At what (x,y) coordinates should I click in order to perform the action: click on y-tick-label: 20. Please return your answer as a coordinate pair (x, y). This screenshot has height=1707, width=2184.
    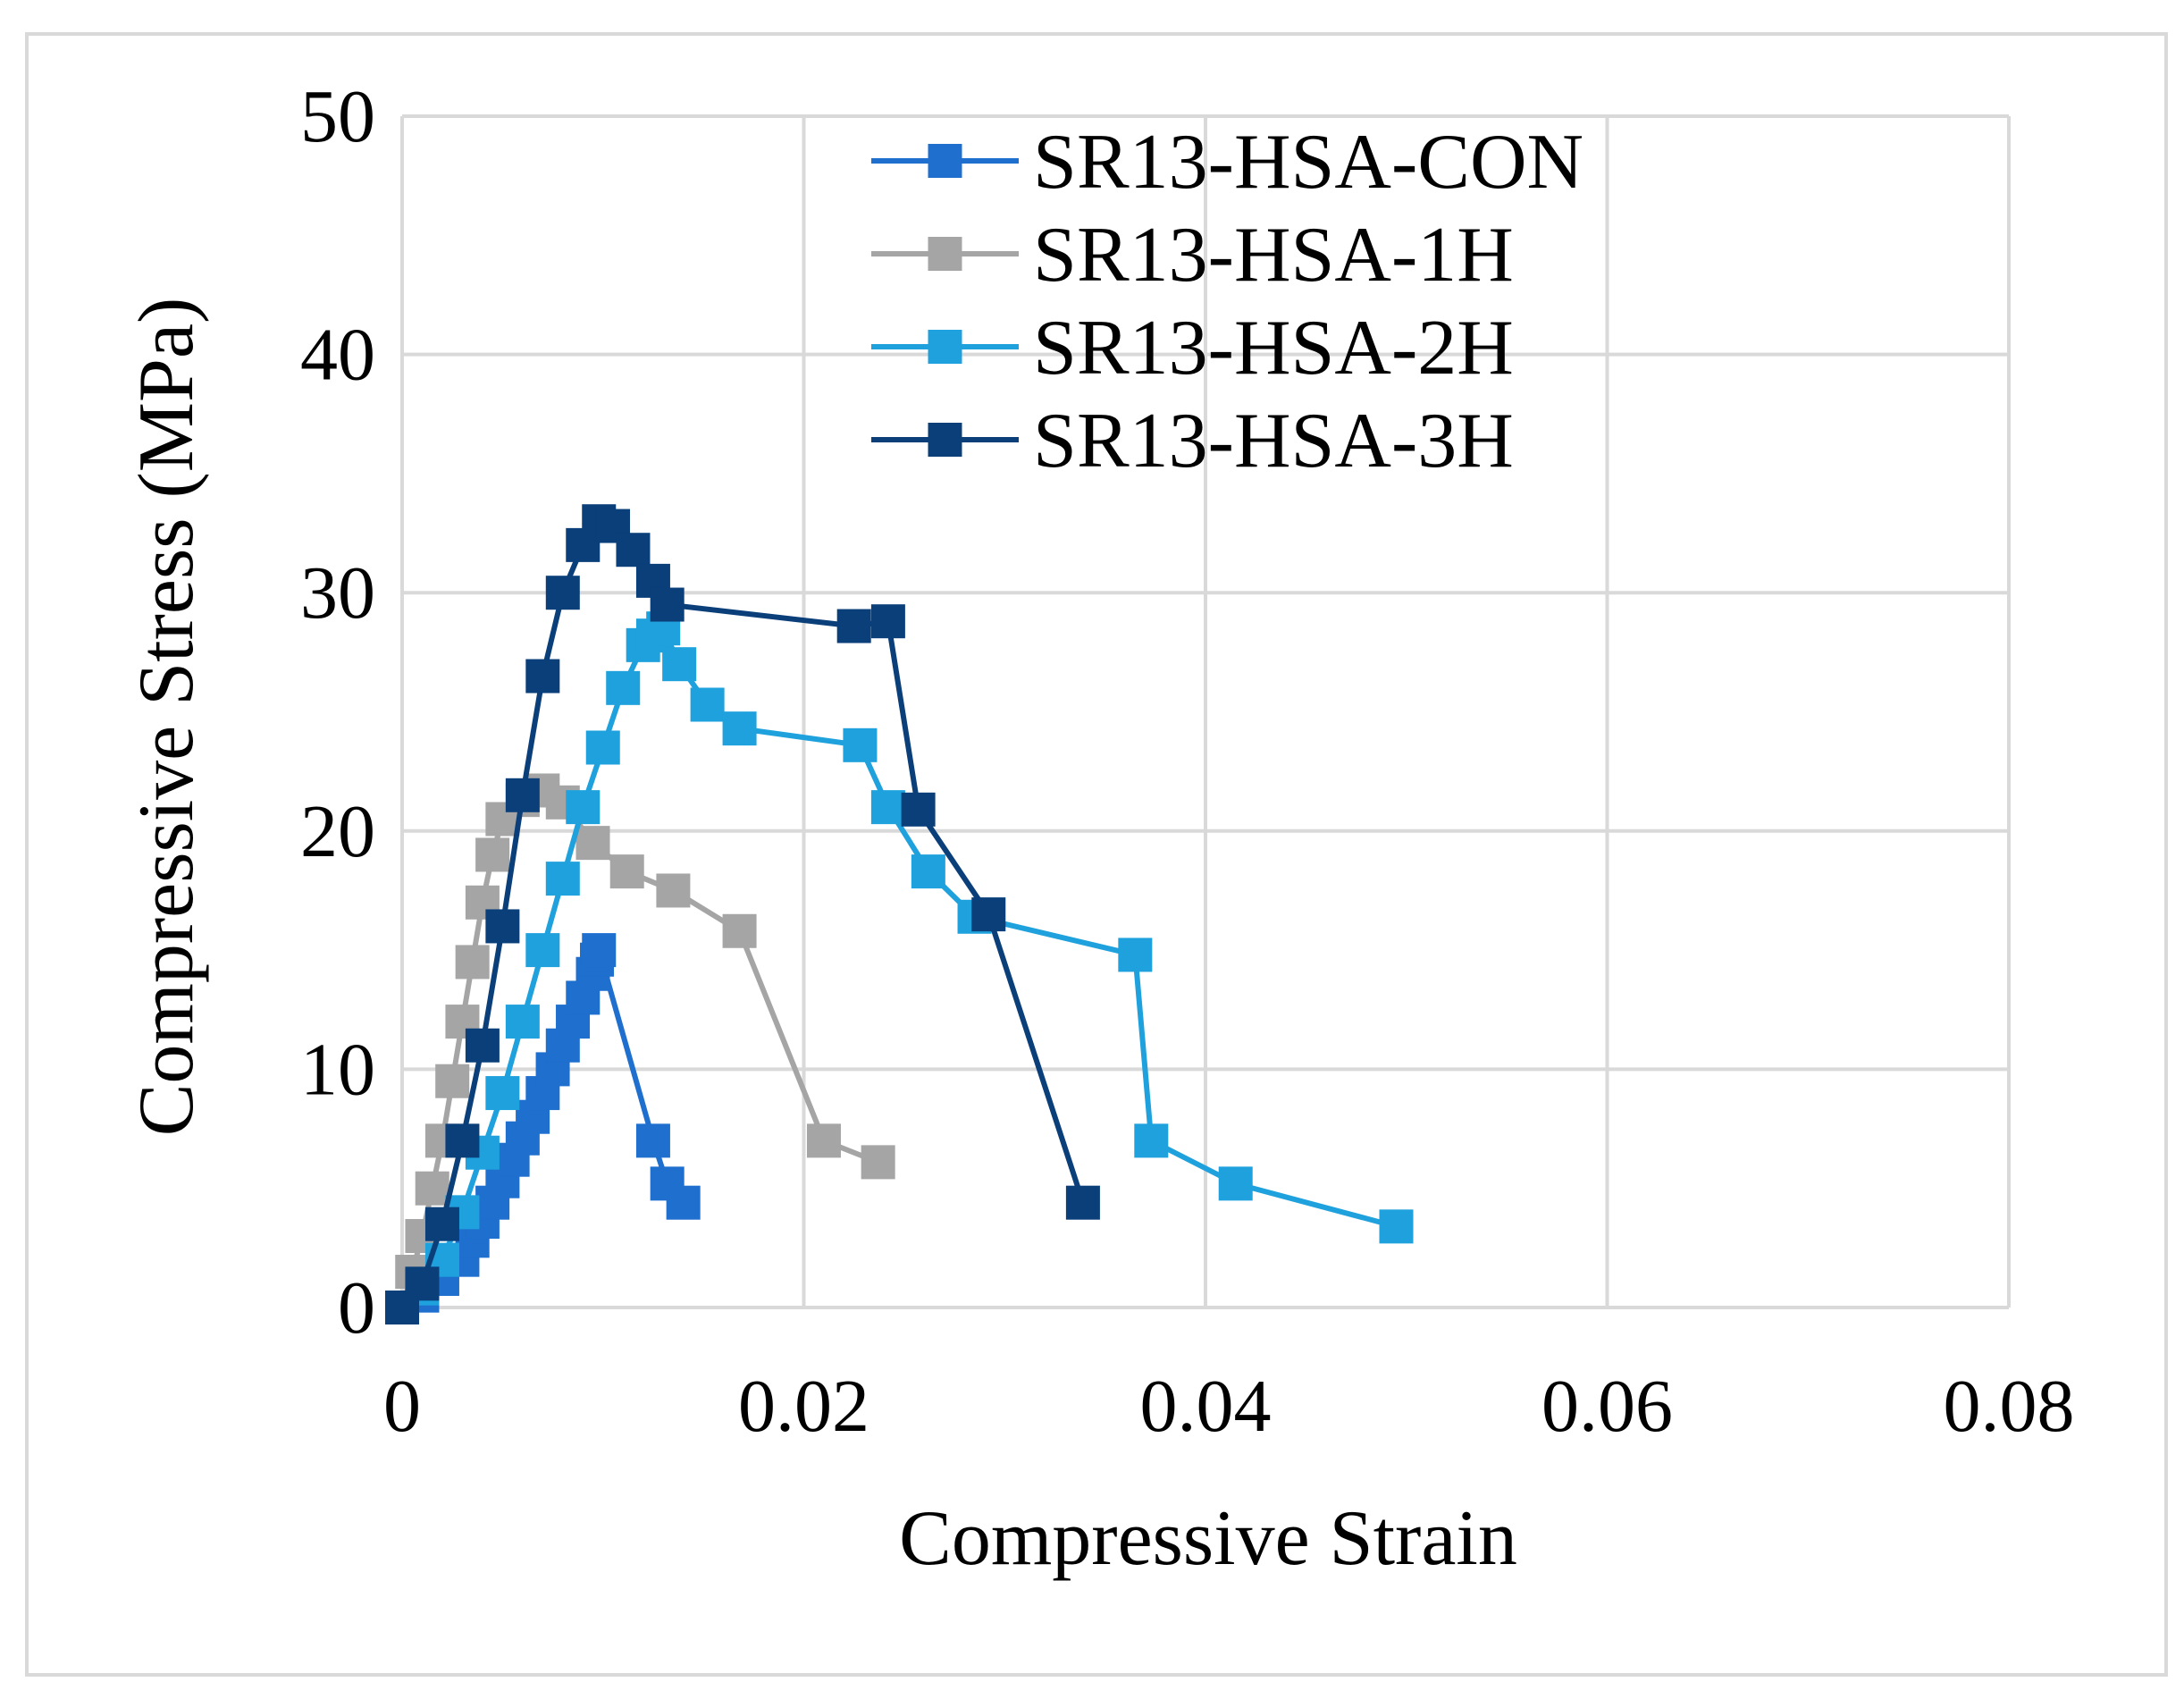
    Looking at the image, I should click on (337, 831).